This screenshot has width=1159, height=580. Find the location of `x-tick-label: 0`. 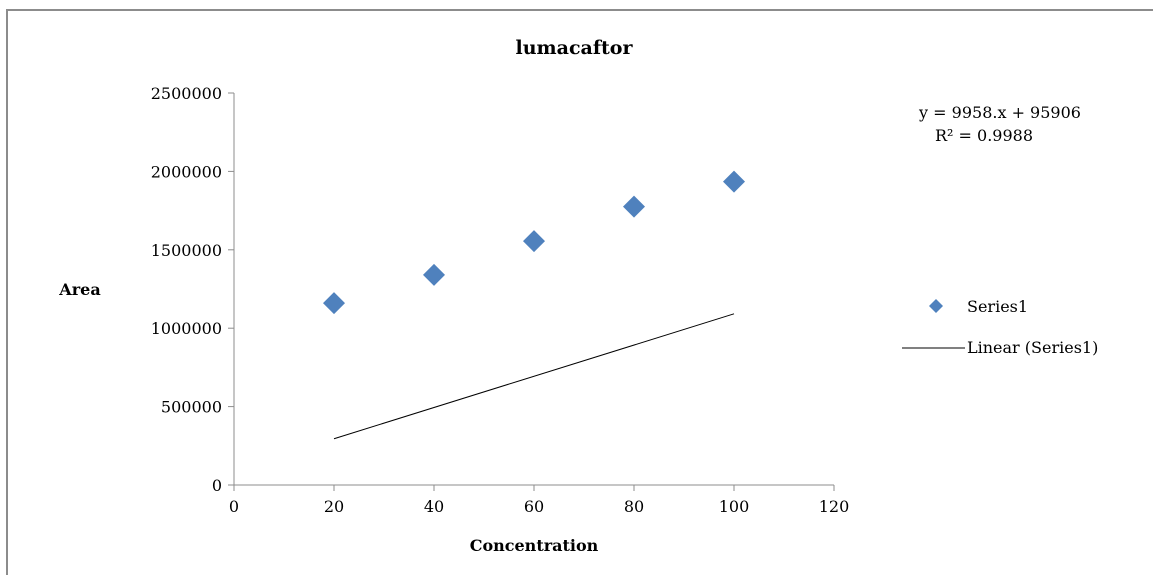

x-tick-label: 0 is located at coordinates (234, 506).